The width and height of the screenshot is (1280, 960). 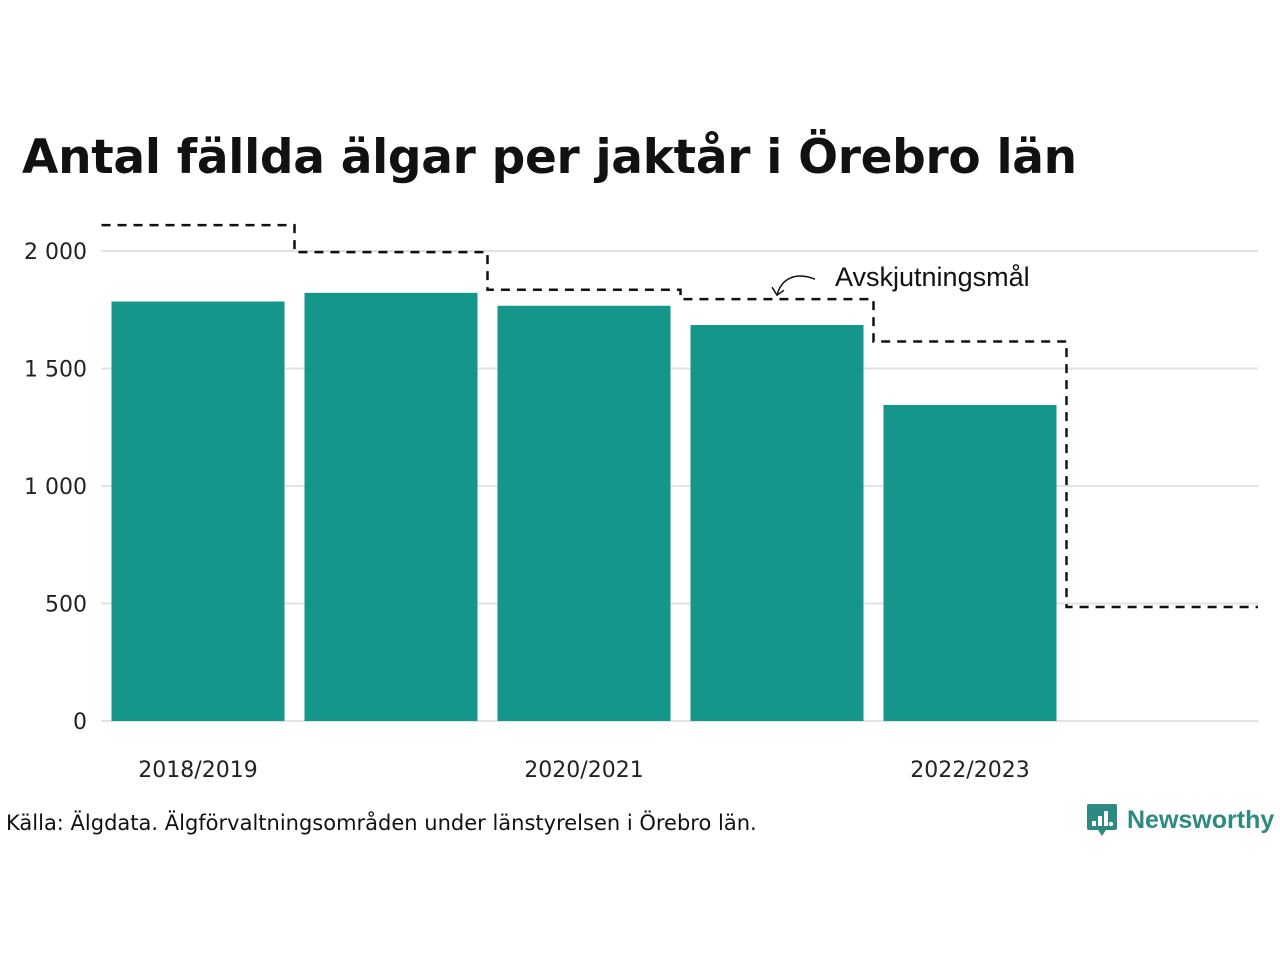 What do you see at coordinates (55, 252) in the screenshot?
I see `y-tick-label: 2 000` at bounding box center [55, 252].